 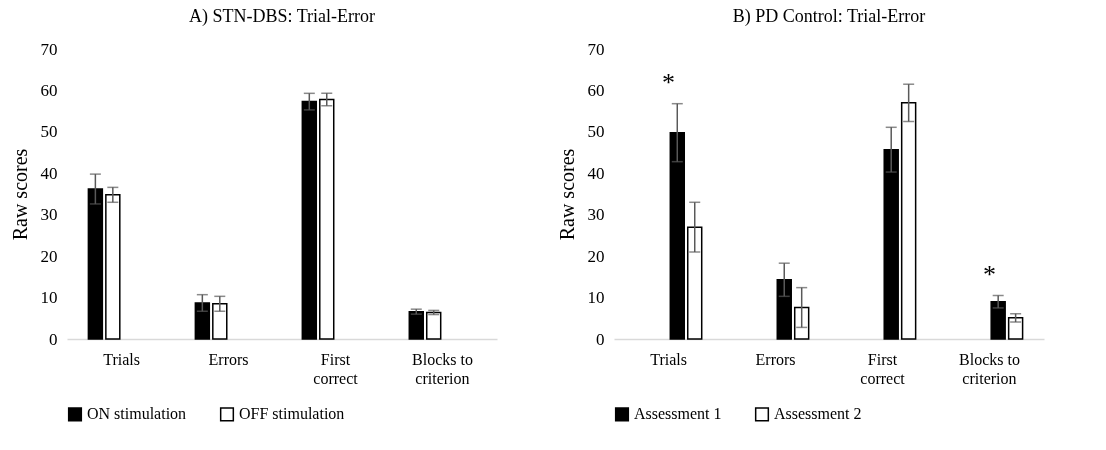 I want to click on legend-label: Assessment 2, so click(x=818, y=414).